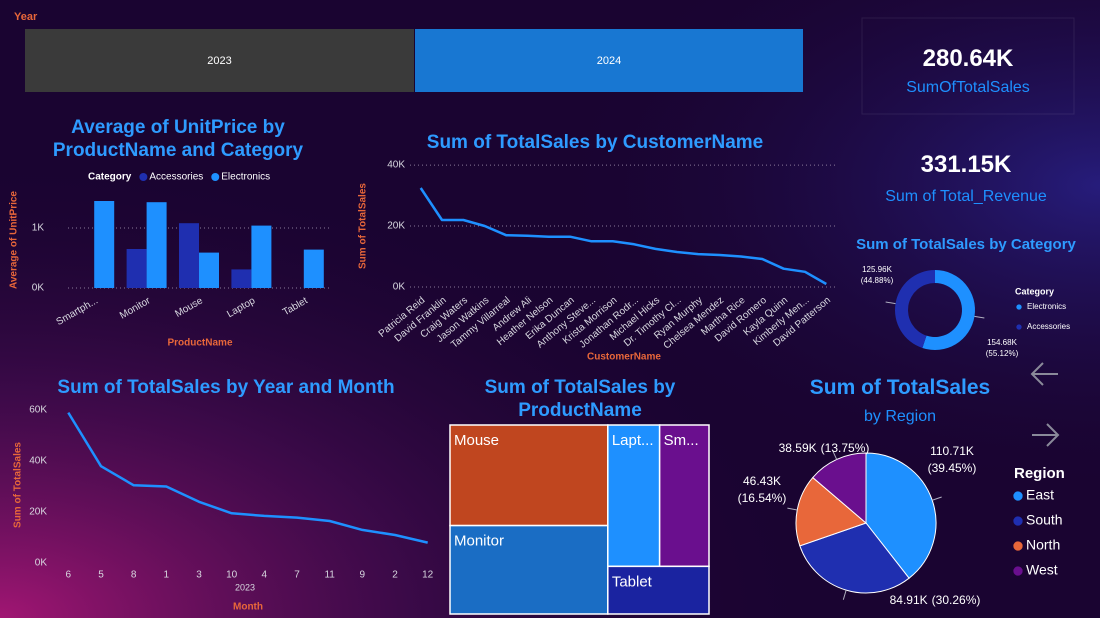 This screenshot has height=618, width=1100. What do you see at coordinates (1043, 545) in the screenshot?
I see `legend-label: North` at bounding box center [1043, 545].